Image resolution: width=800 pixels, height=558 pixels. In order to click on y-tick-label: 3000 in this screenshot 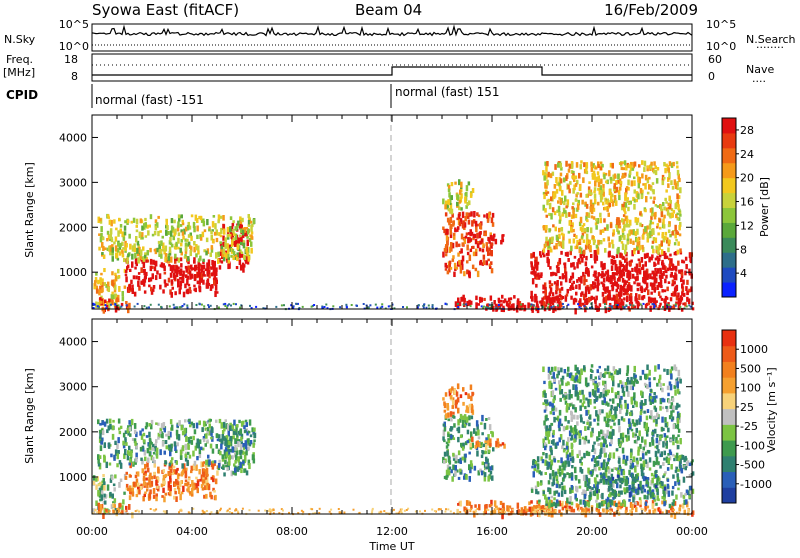, I will do `click(73, 182)`.